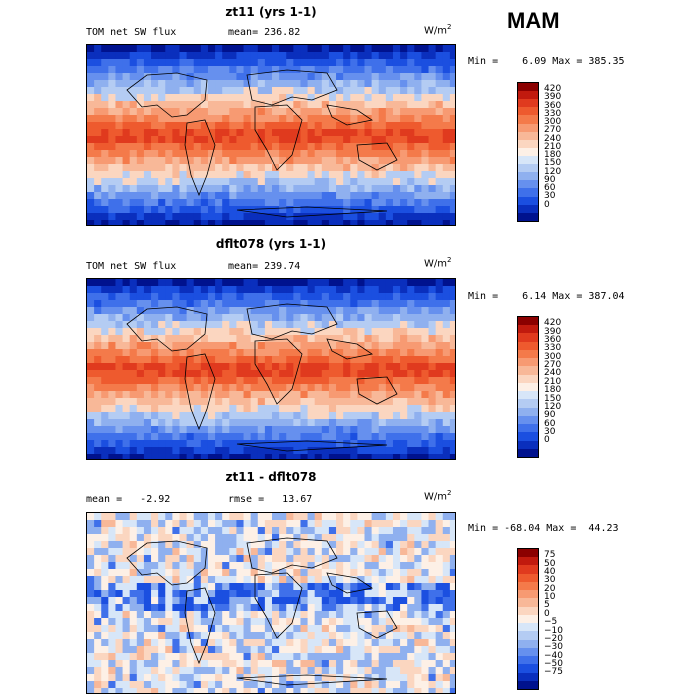  I want to click on colorbar-tick-label: −75, so click(553, 672).